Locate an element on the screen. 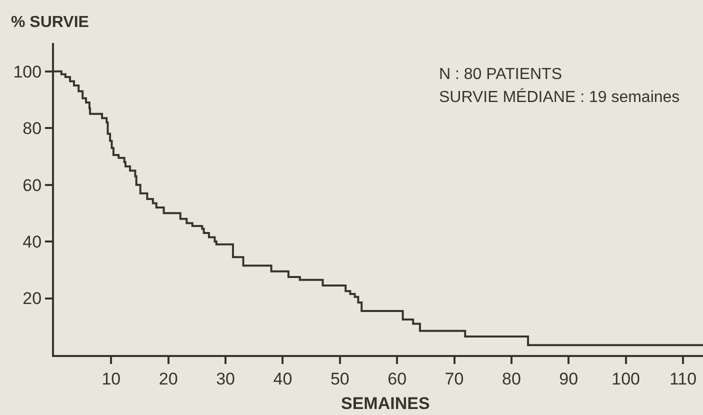 This screenshot has width=703, height=415. y-tick-label: 40 is located at coordinates (32, 242).